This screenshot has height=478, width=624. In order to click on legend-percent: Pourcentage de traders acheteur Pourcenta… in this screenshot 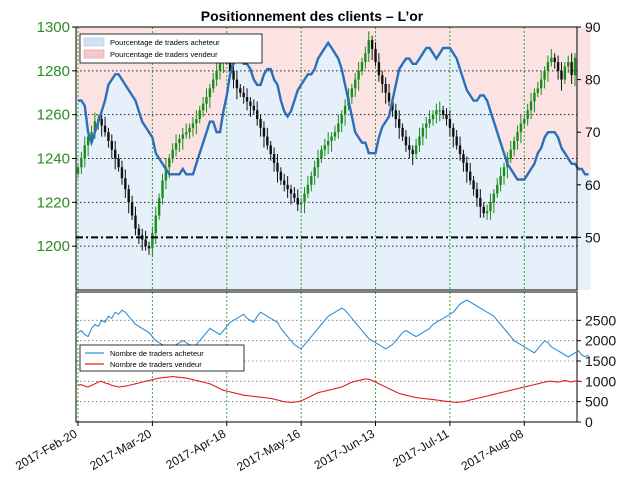, I will do `click(171, 48)`.